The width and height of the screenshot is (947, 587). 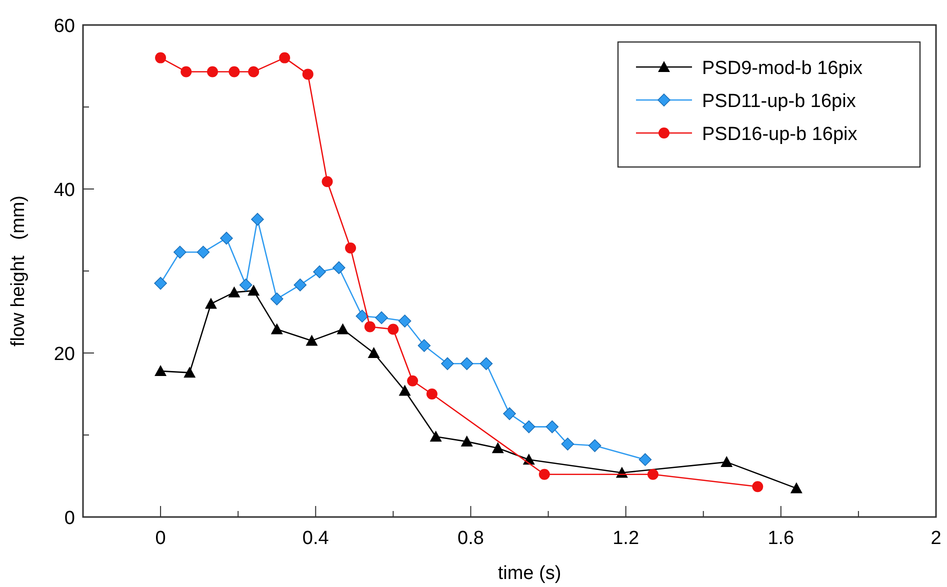 I want to click on legend-label: PSD9-mod-b 16pix, so click(x=783, y=68).